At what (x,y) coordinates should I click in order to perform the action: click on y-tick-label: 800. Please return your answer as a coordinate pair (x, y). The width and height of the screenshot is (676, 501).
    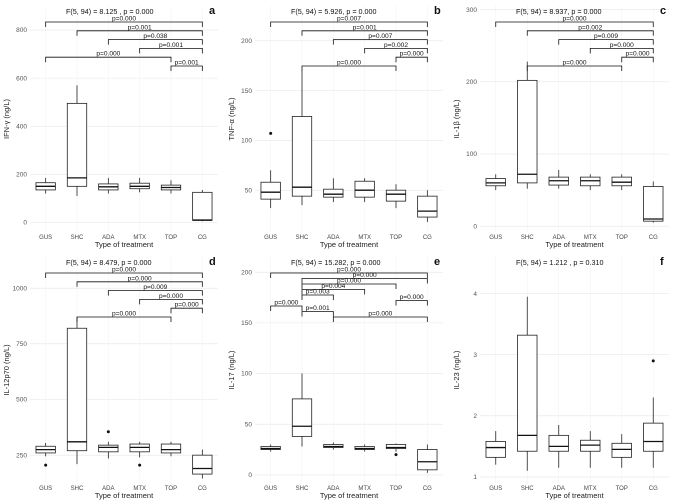
    Looking at the image, I should click on (21, 30).